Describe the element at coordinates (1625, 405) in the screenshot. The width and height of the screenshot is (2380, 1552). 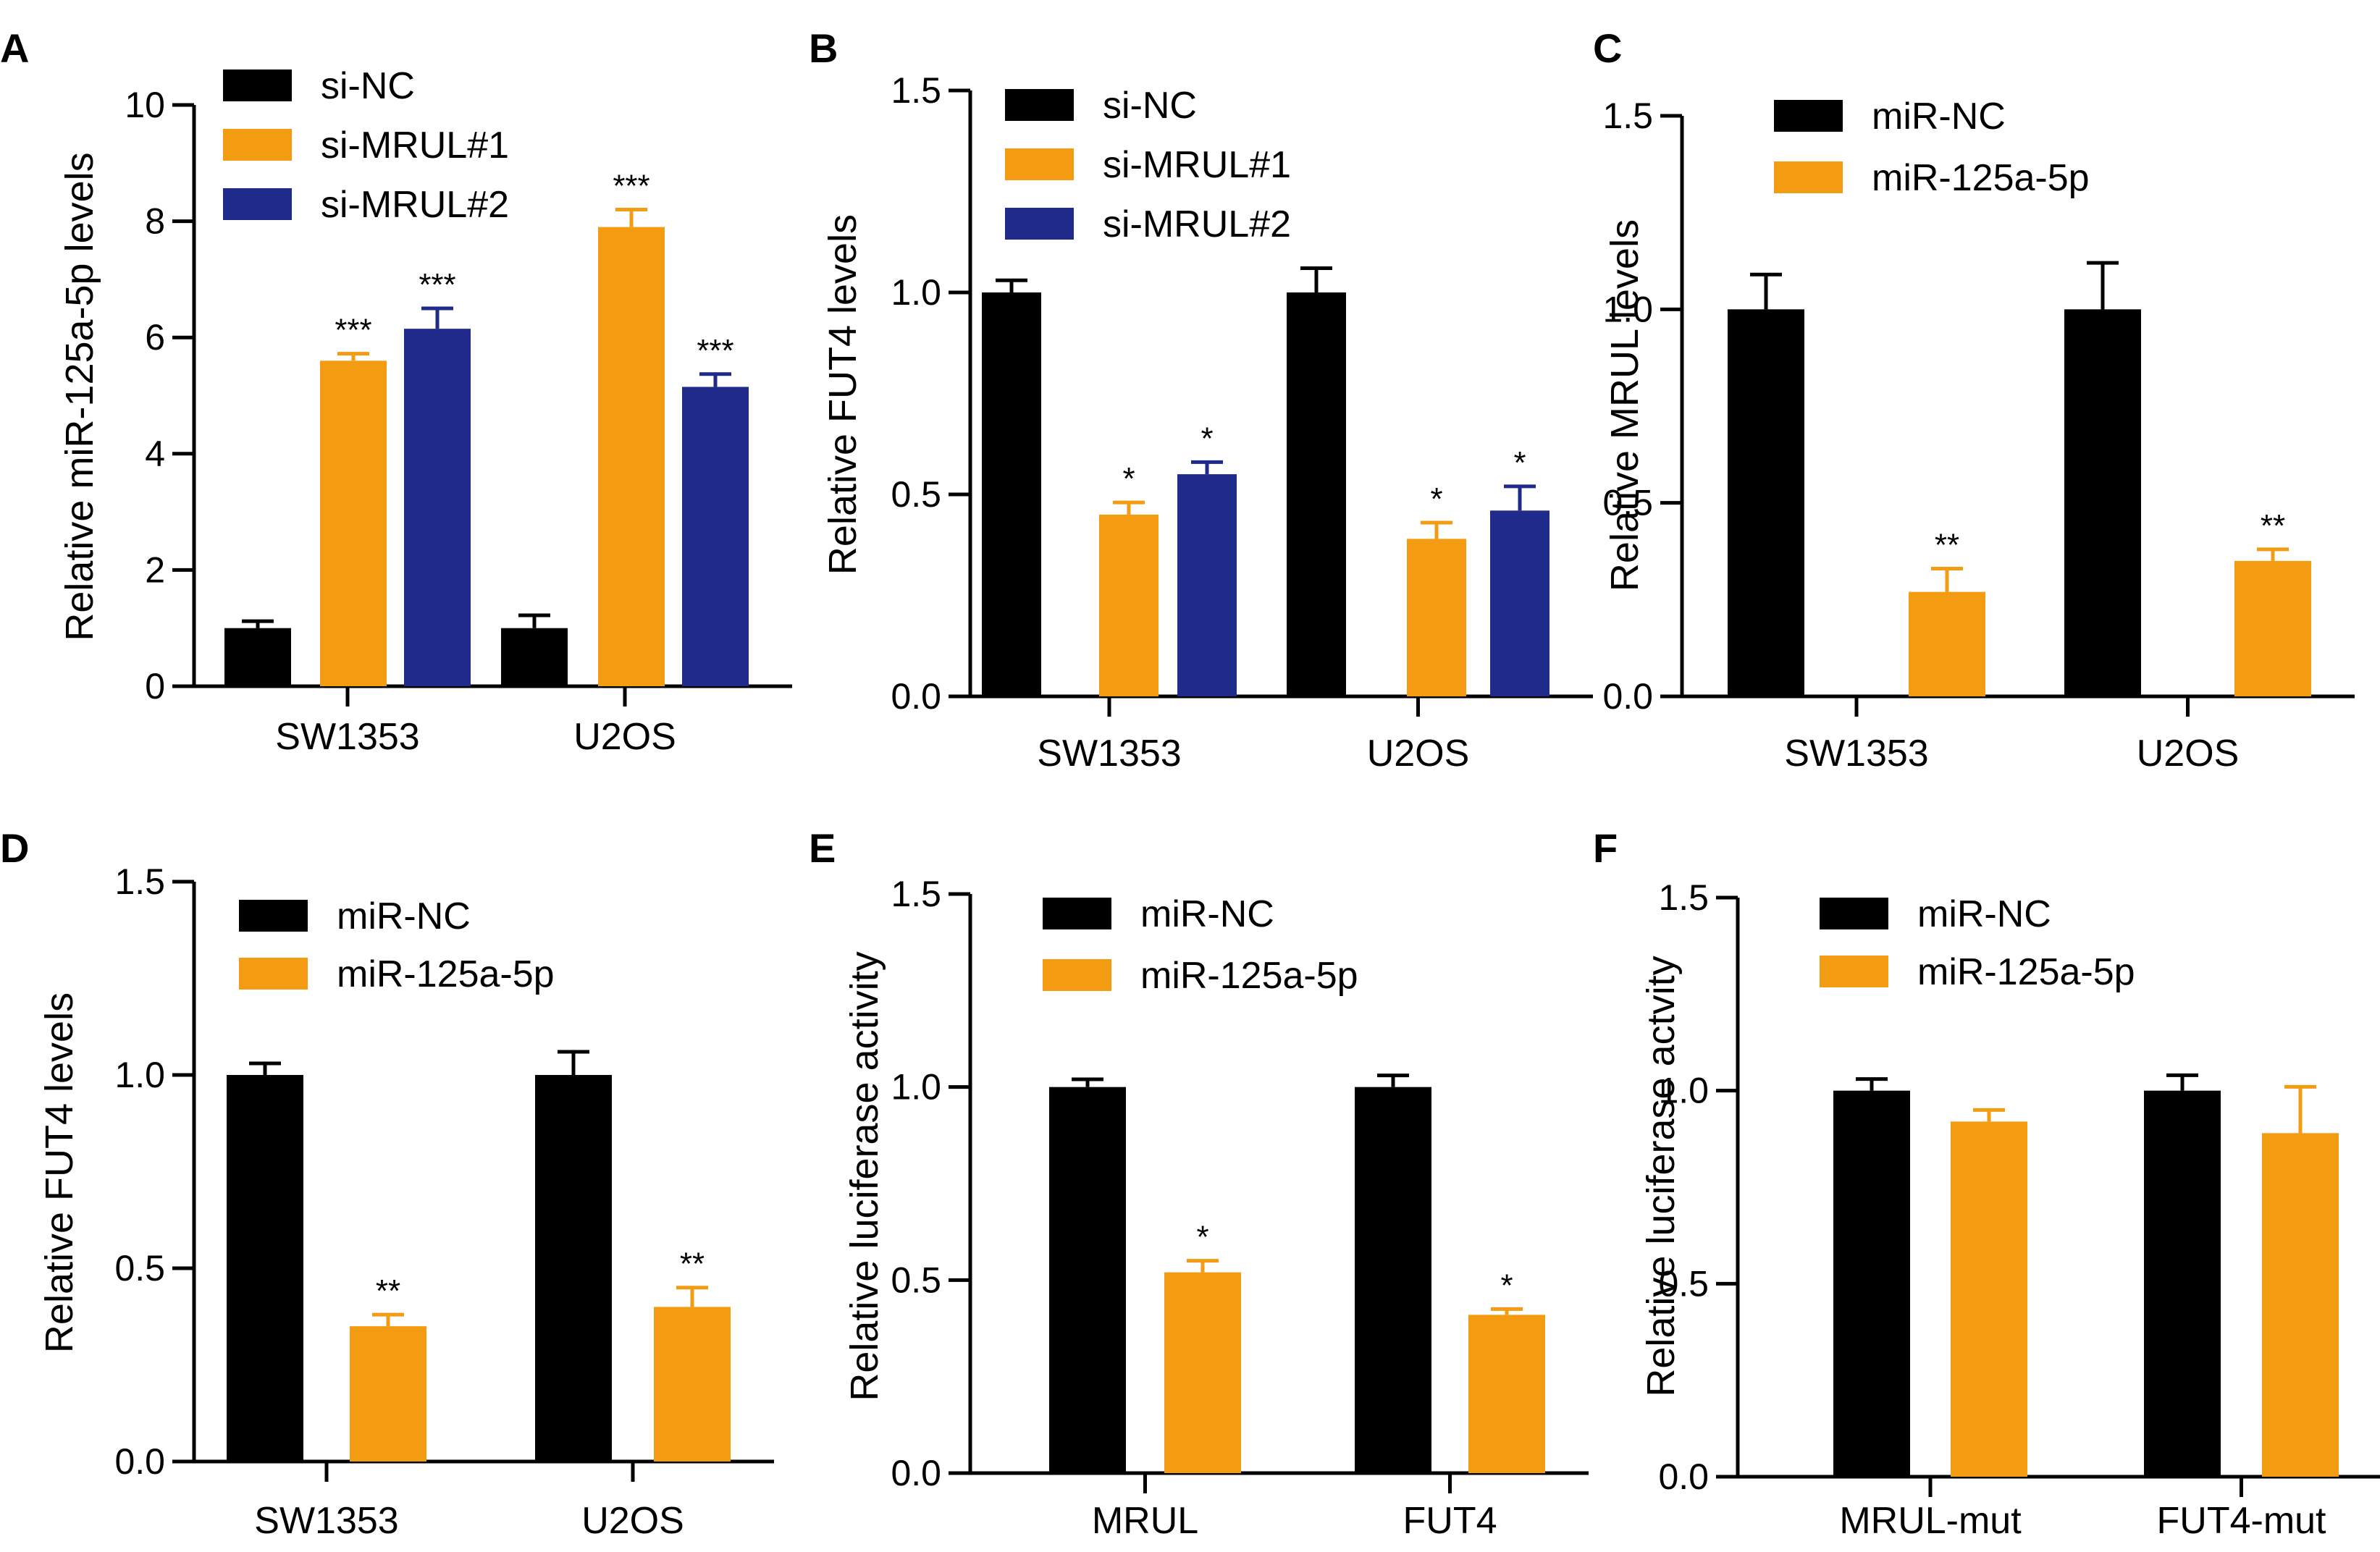
I see `y-axis-title: Relative MRUL levels` at that location.